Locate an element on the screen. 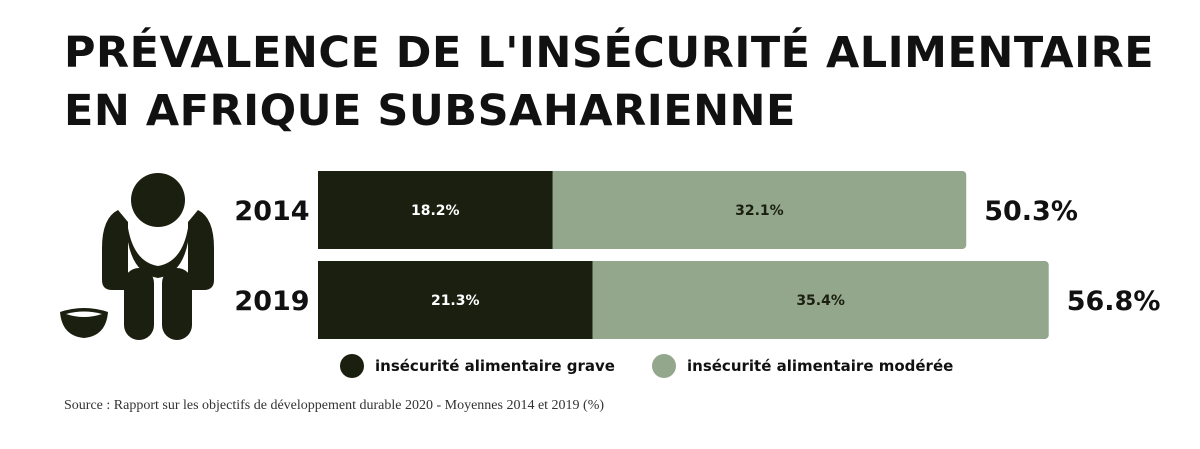 The width and height of the screenshot is (1200, 449). category-label-2014: 2014 is located at coordinates (271, 211).